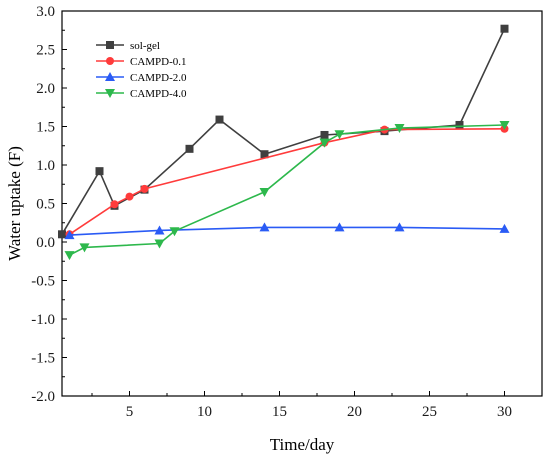  I want to click on y-axis-ticks: -2.0 -1.5 -1.0 -0.5 0.0 0.5 1.0 1.5 2.0 2.5 3.0, so click(49, 204).